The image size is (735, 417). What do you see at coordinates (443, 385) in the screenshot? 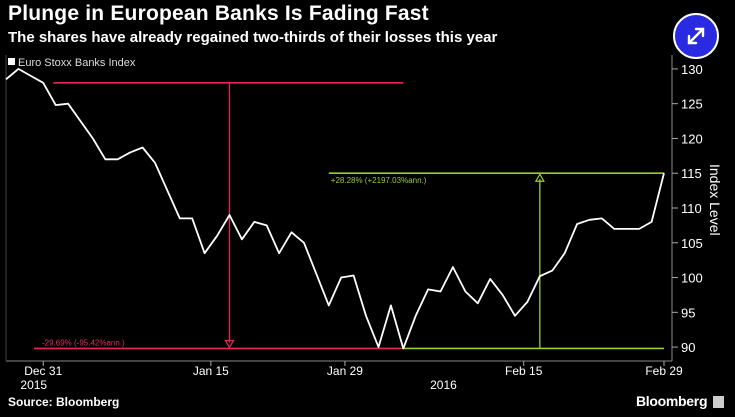
I see `year-label: 2016` at bounding box center [443, 385].